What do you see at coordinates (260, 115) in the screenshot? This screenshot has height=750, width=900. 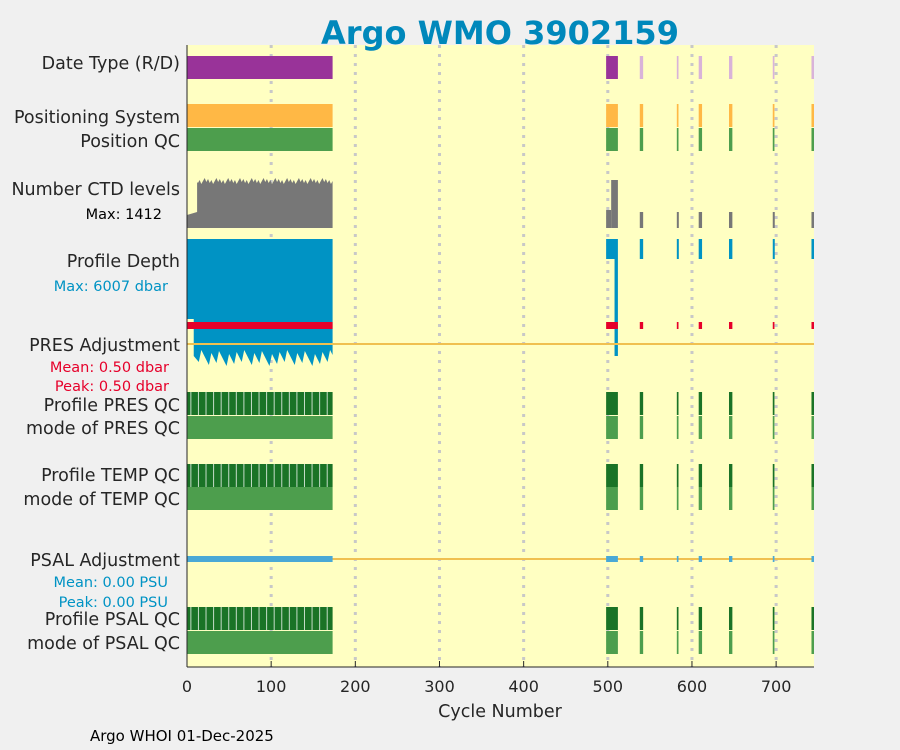 I see `positioning-band-main` at bounding box center [260, 115].